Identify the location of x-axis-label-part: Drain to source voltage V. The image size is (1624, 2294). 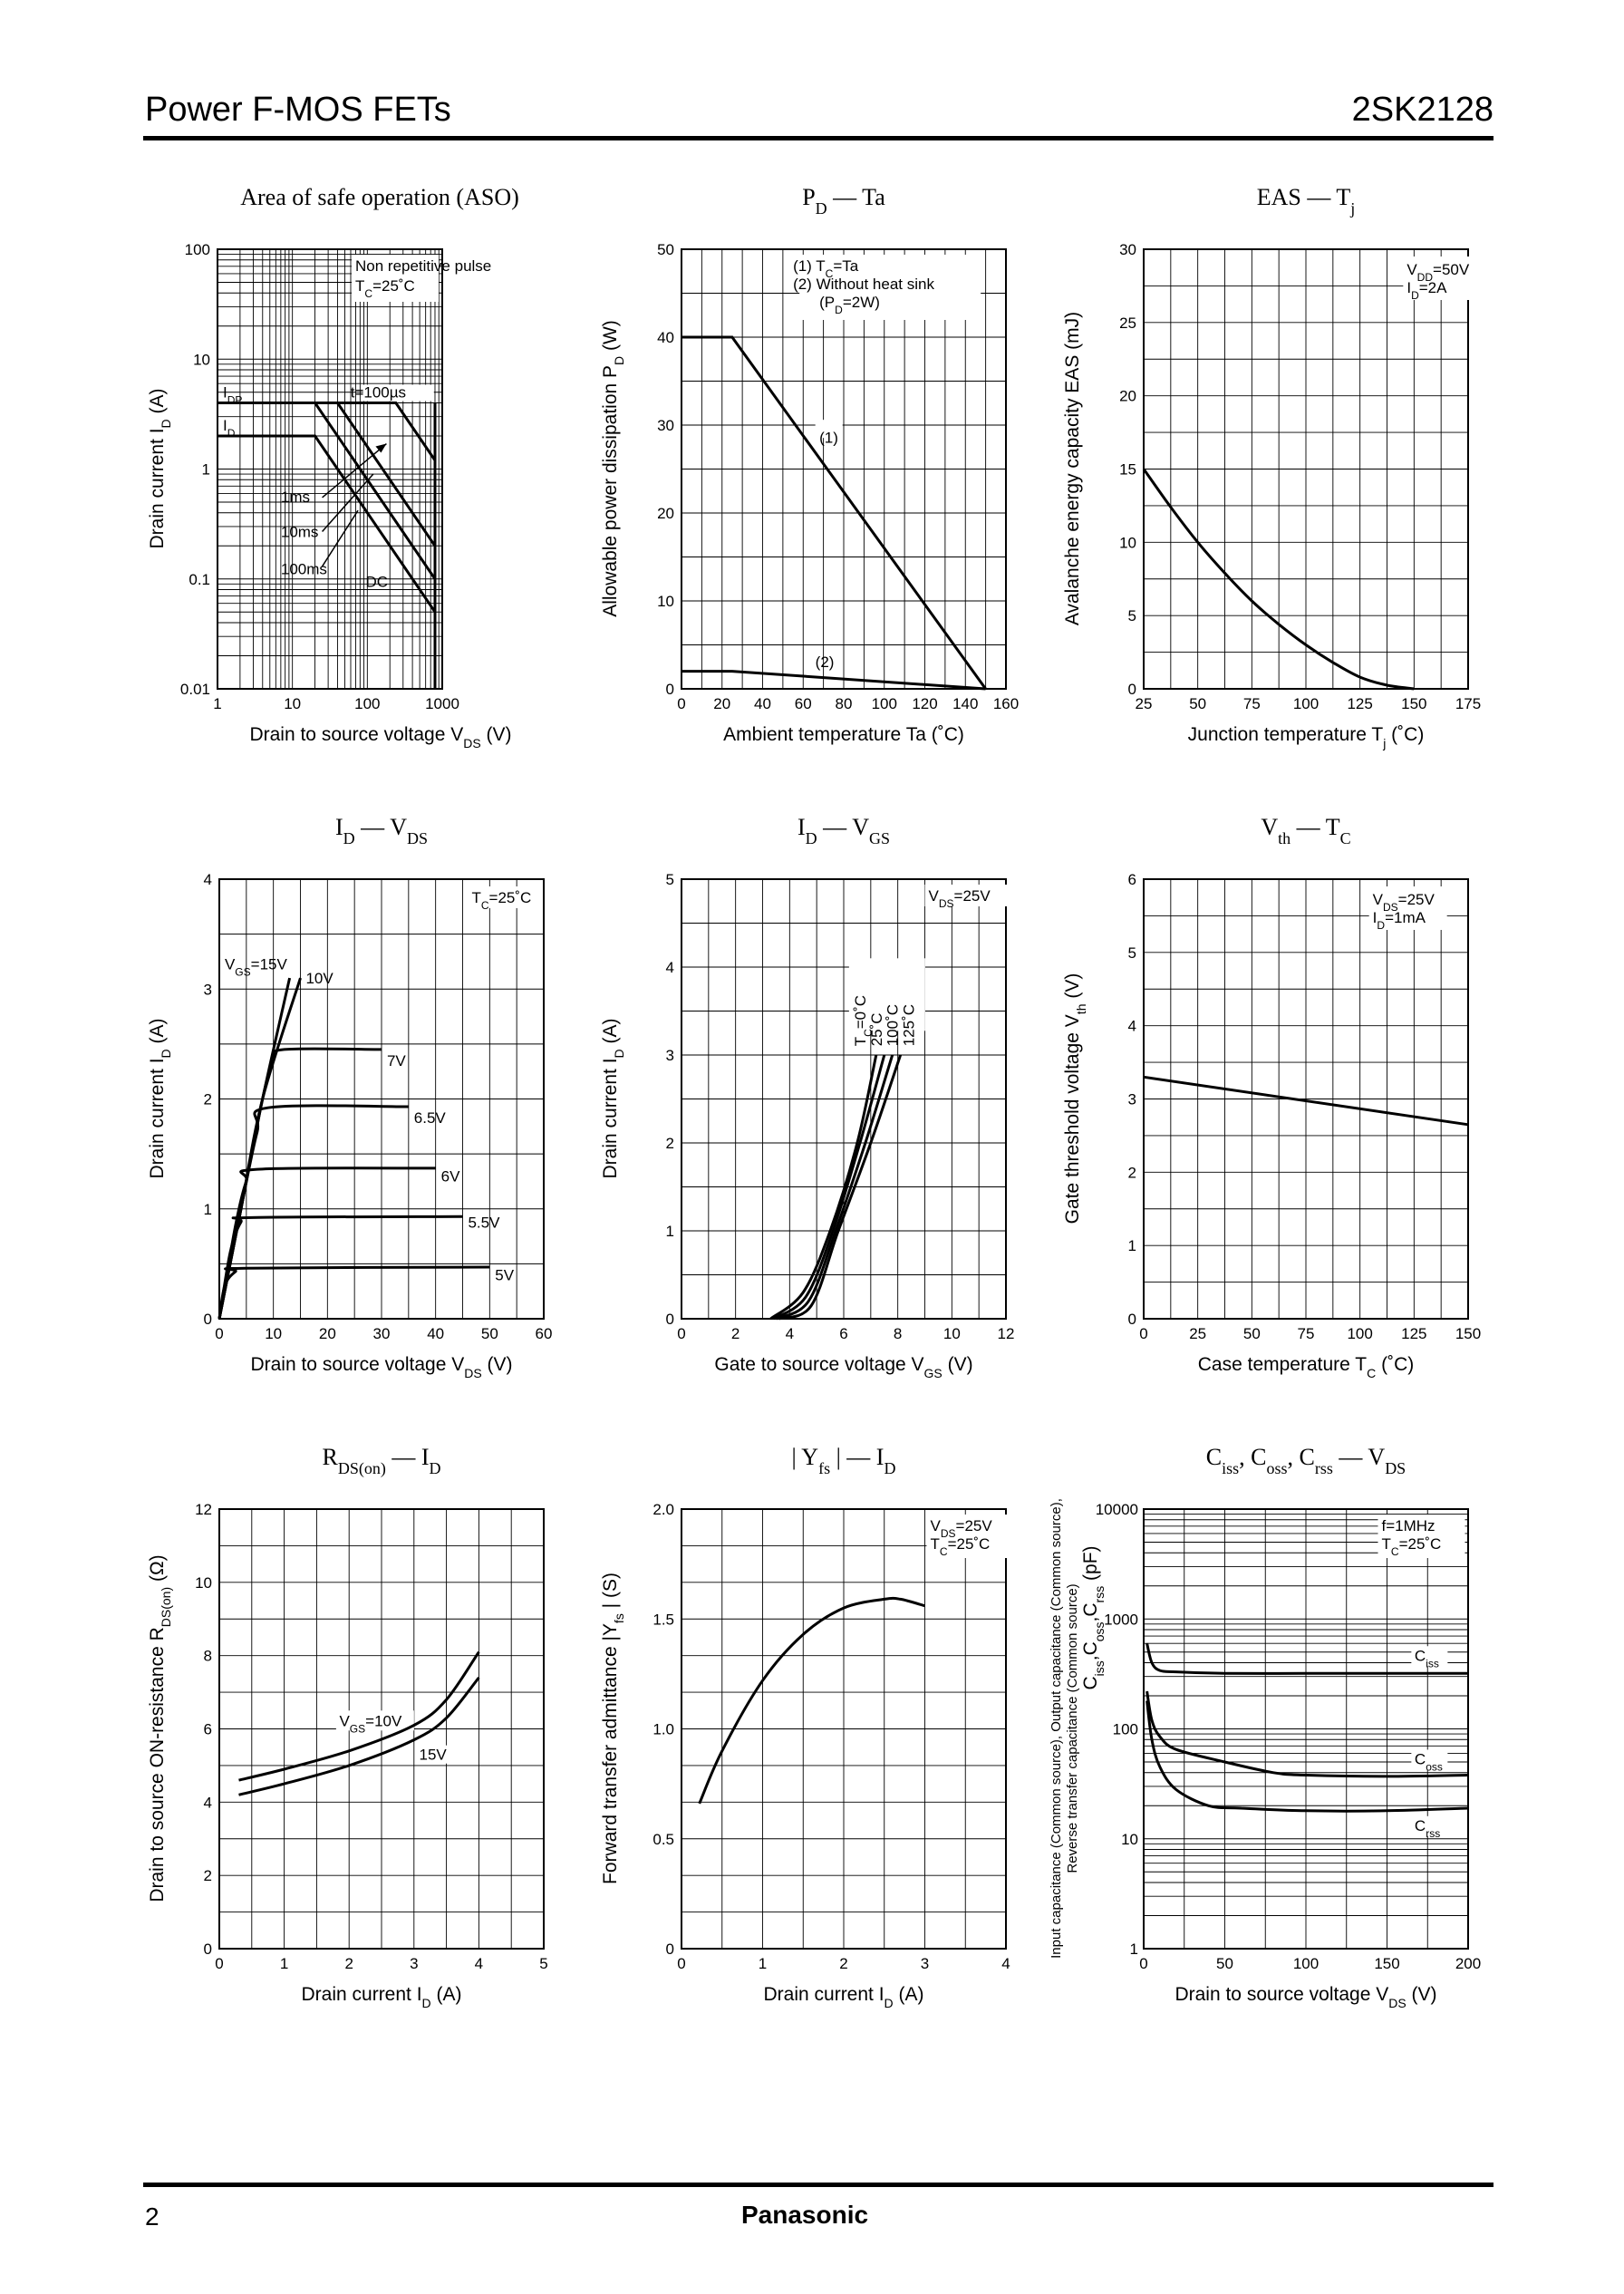
(1281, 1994).